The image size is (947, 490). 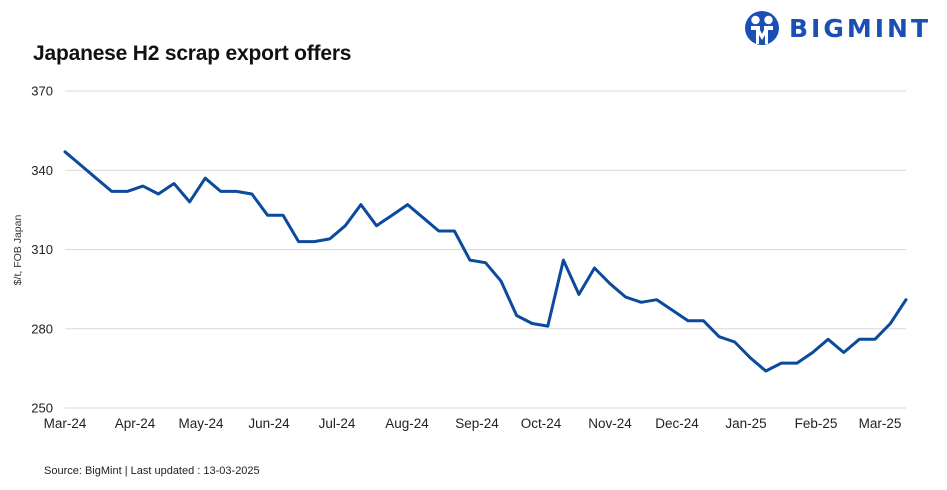 I want to click on x-tick-label: Mar-24, so click(x=65, y=423).